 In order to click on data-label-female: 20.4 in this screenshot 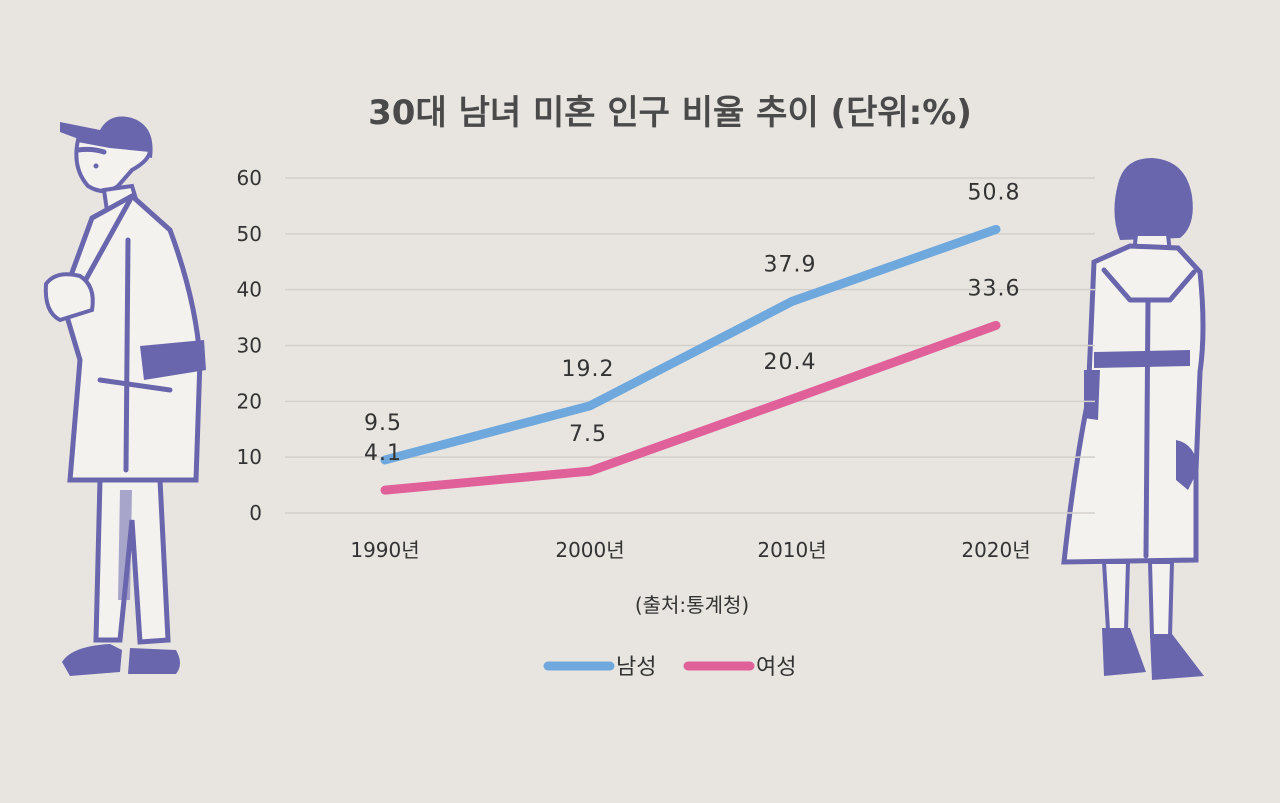, I will do `click(790, 362)`.